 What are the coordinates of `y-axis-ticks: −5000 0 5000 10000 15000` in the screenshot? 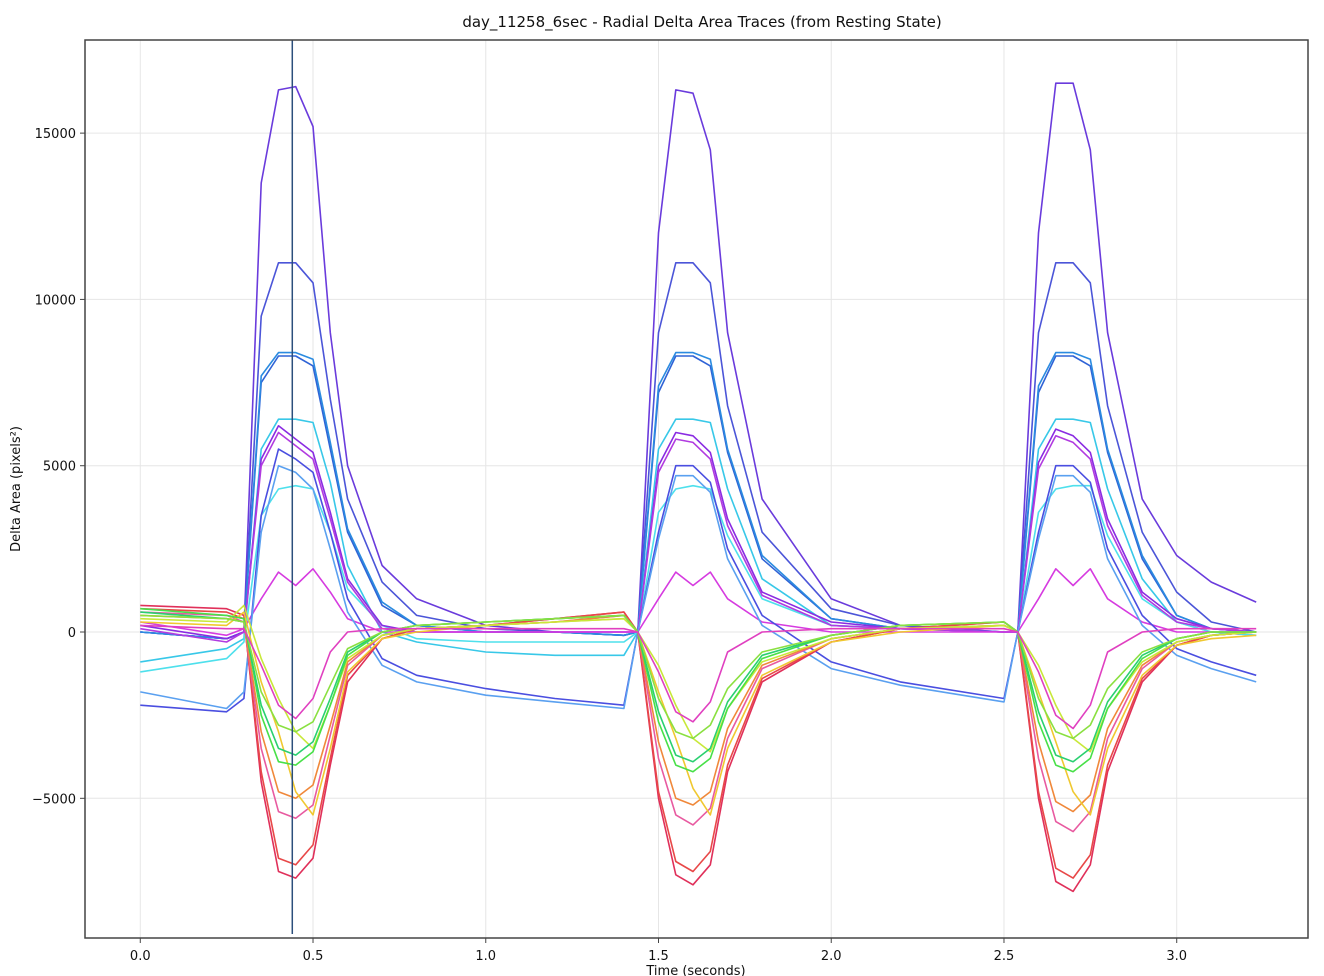 It's located at (58, 467).